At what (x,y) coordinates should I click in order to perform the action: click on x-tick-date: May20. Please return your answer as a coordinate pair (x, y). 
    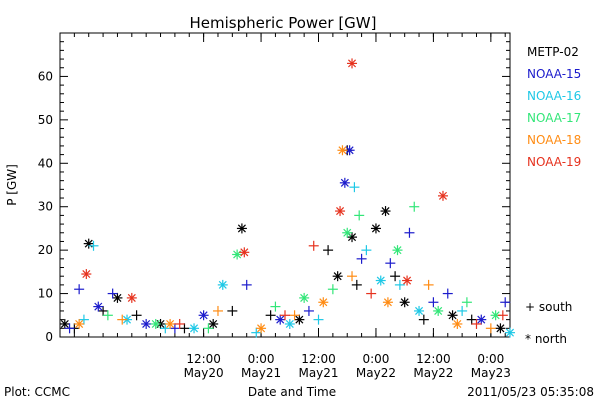
    Looking at the image, I should click on (204, 373).